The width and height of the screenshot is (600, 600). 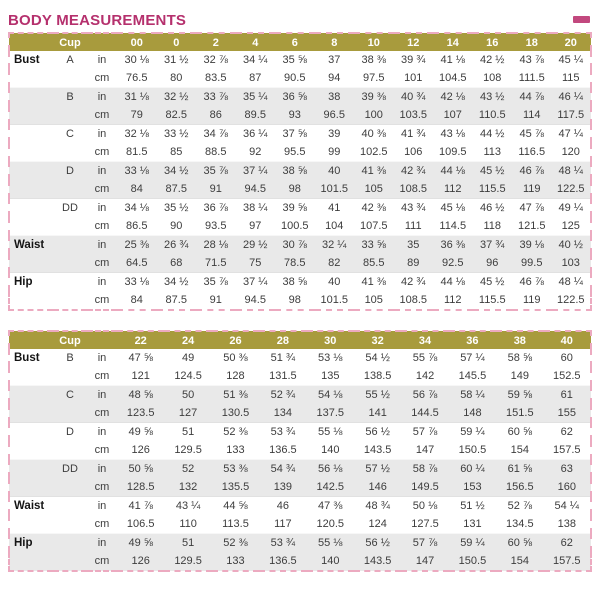 I want to click on measurement-value: 56 ½, so click(x=377, y=432).